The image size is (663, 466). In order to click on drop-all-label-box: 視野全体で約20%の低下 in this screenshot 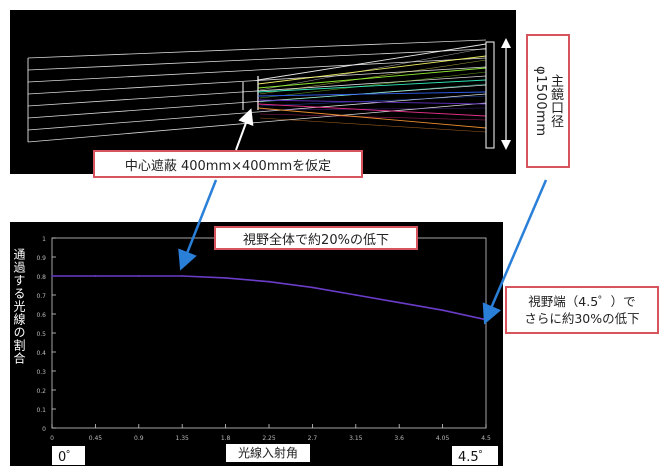, I will do `click(316, 238)`.